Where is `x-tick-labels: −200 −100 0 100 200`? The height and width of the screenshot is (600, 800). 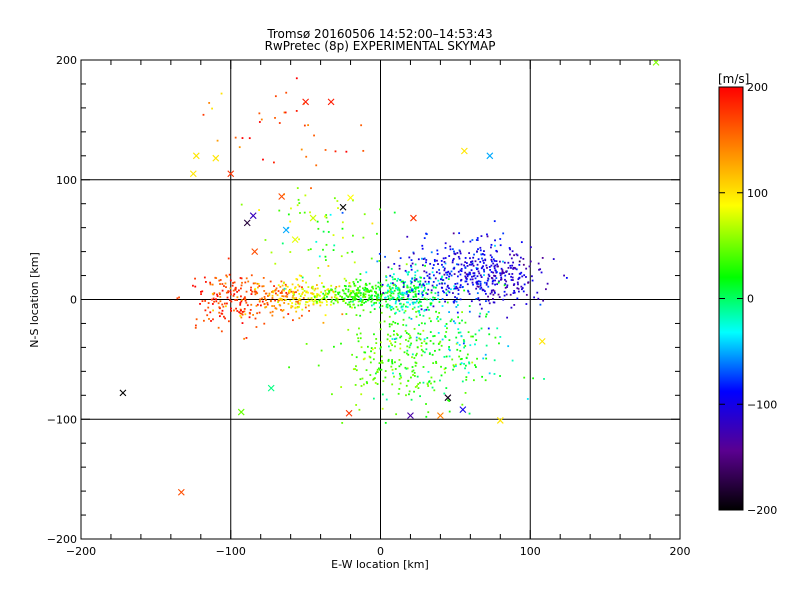
x-tick-labels: −200 −100 0 100 200 is located at coordinates (378, 551).